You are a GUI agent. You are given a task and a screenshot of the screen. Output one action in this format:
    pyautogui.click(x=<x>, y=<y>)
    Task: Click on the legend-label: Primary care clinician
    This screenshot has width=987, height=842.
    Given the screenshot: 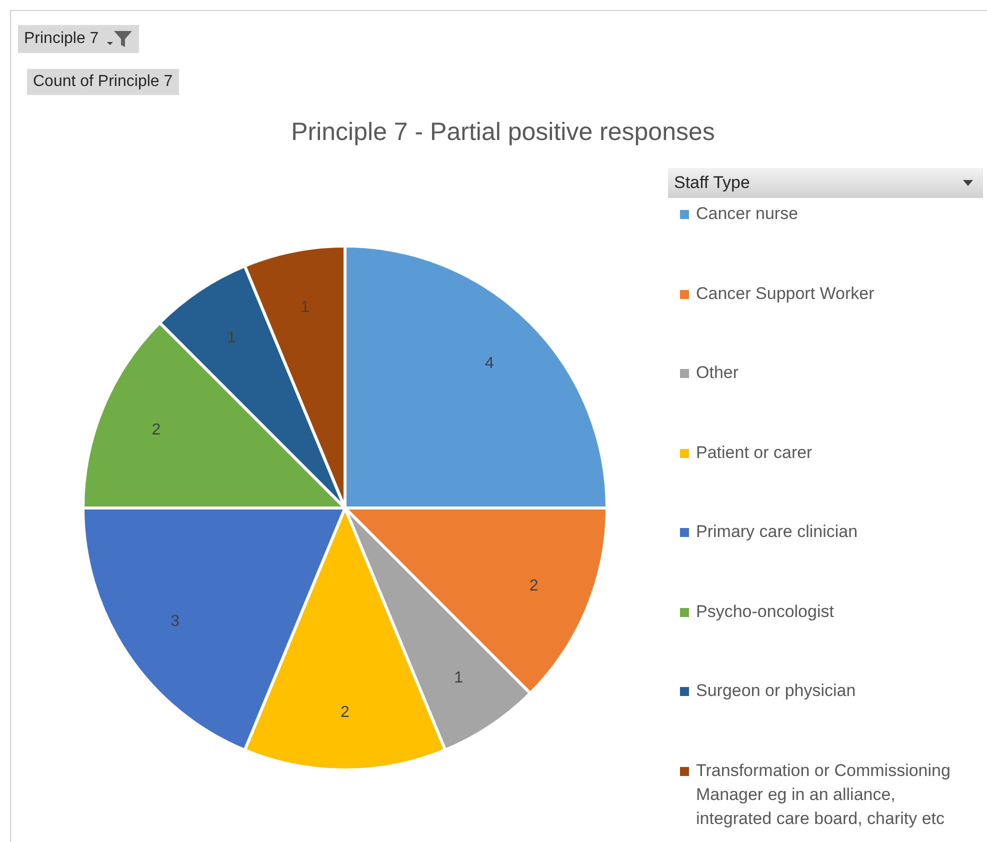 What is the action you would take?
    pyautogui.click(x=777, y=532)
    